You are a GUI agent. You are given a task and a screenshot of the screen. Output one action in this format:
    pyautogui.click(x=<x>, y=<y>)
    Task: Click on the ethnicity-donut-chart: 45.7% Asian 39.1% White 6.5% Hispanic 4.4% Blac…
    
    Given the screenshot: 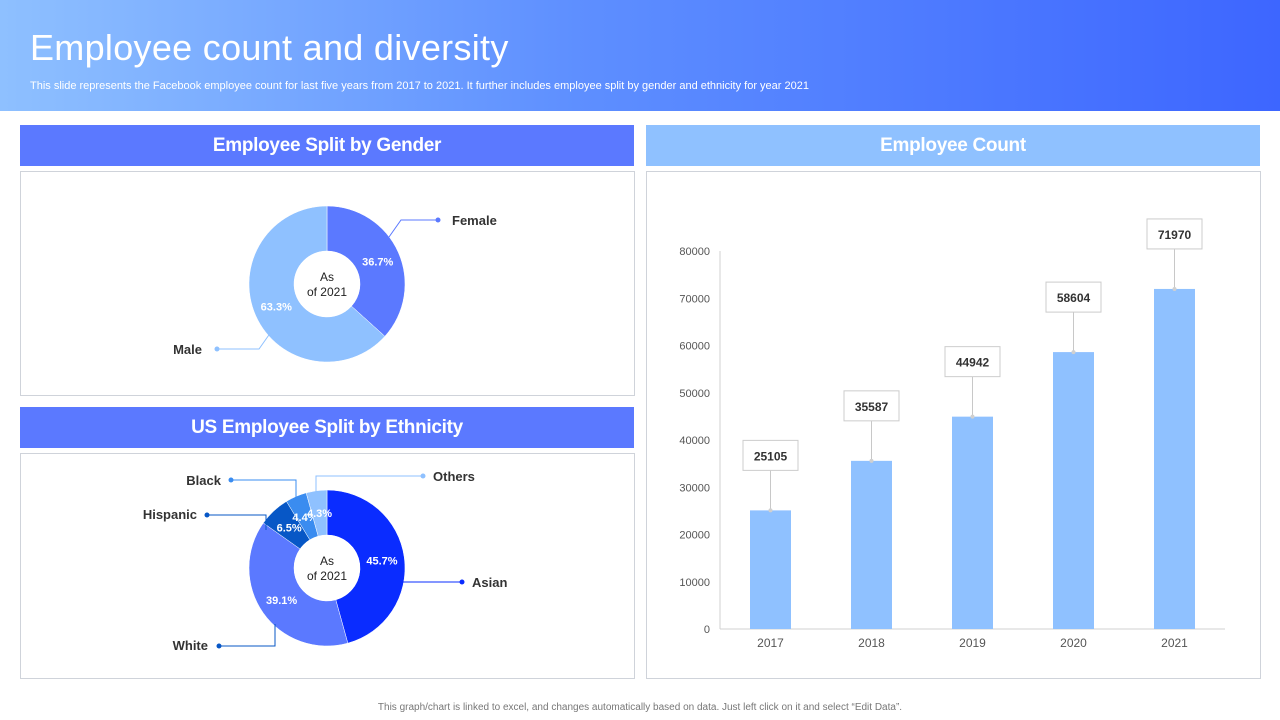 What is the action you would take?
    pyautogui.click(x=325, y=561)
    